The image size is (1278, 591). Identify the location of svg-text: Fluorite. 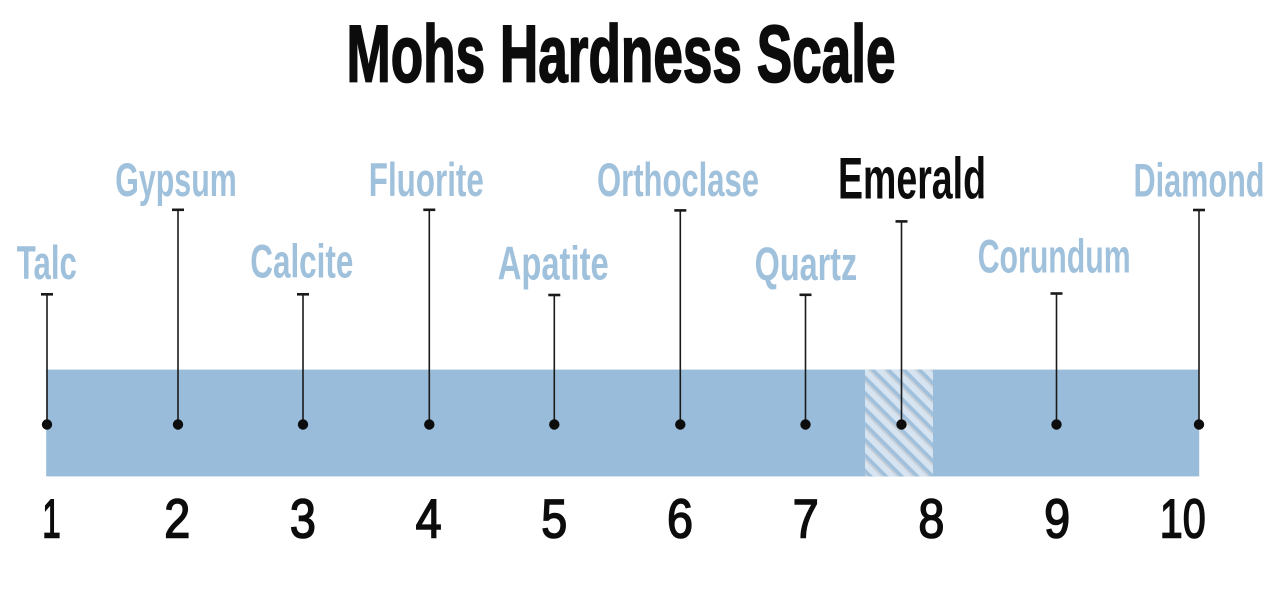
(426, 180).